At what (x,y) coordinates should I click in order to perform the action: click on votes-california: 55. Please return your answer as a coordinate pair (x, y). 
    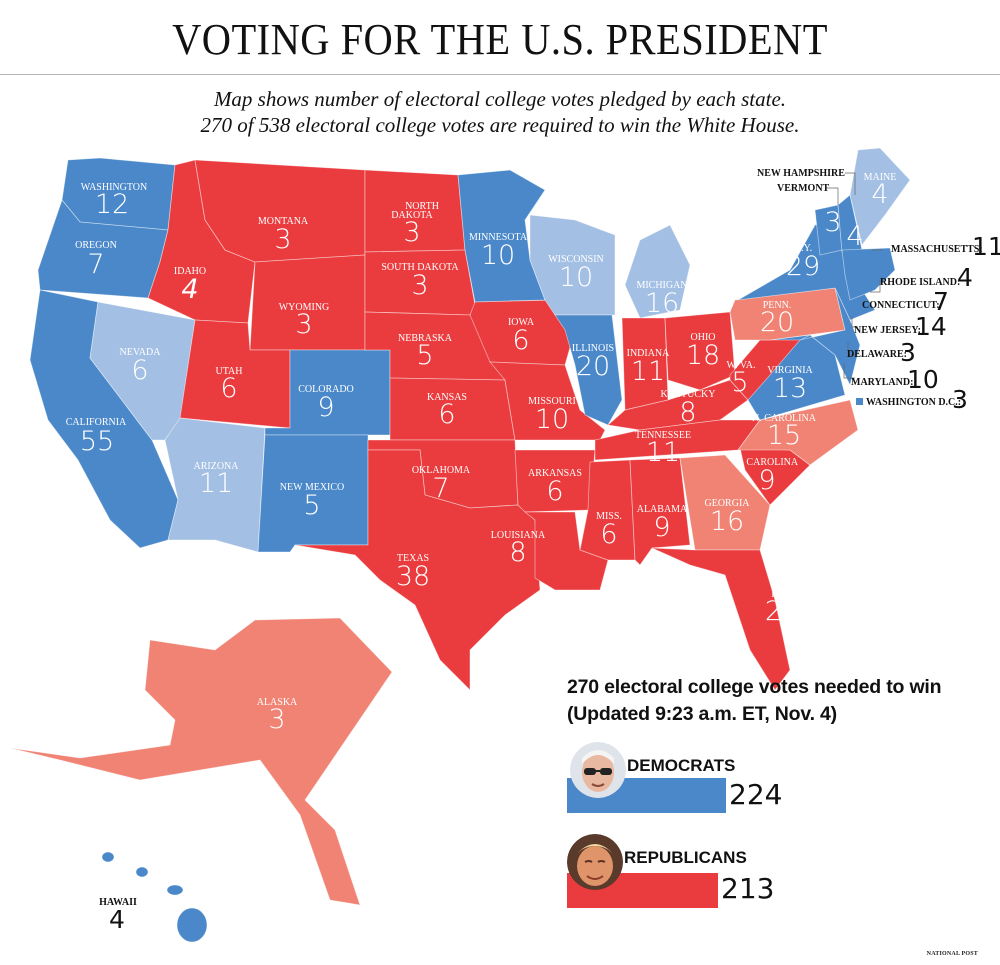
    Looking at the image, I should click on (97, 441).